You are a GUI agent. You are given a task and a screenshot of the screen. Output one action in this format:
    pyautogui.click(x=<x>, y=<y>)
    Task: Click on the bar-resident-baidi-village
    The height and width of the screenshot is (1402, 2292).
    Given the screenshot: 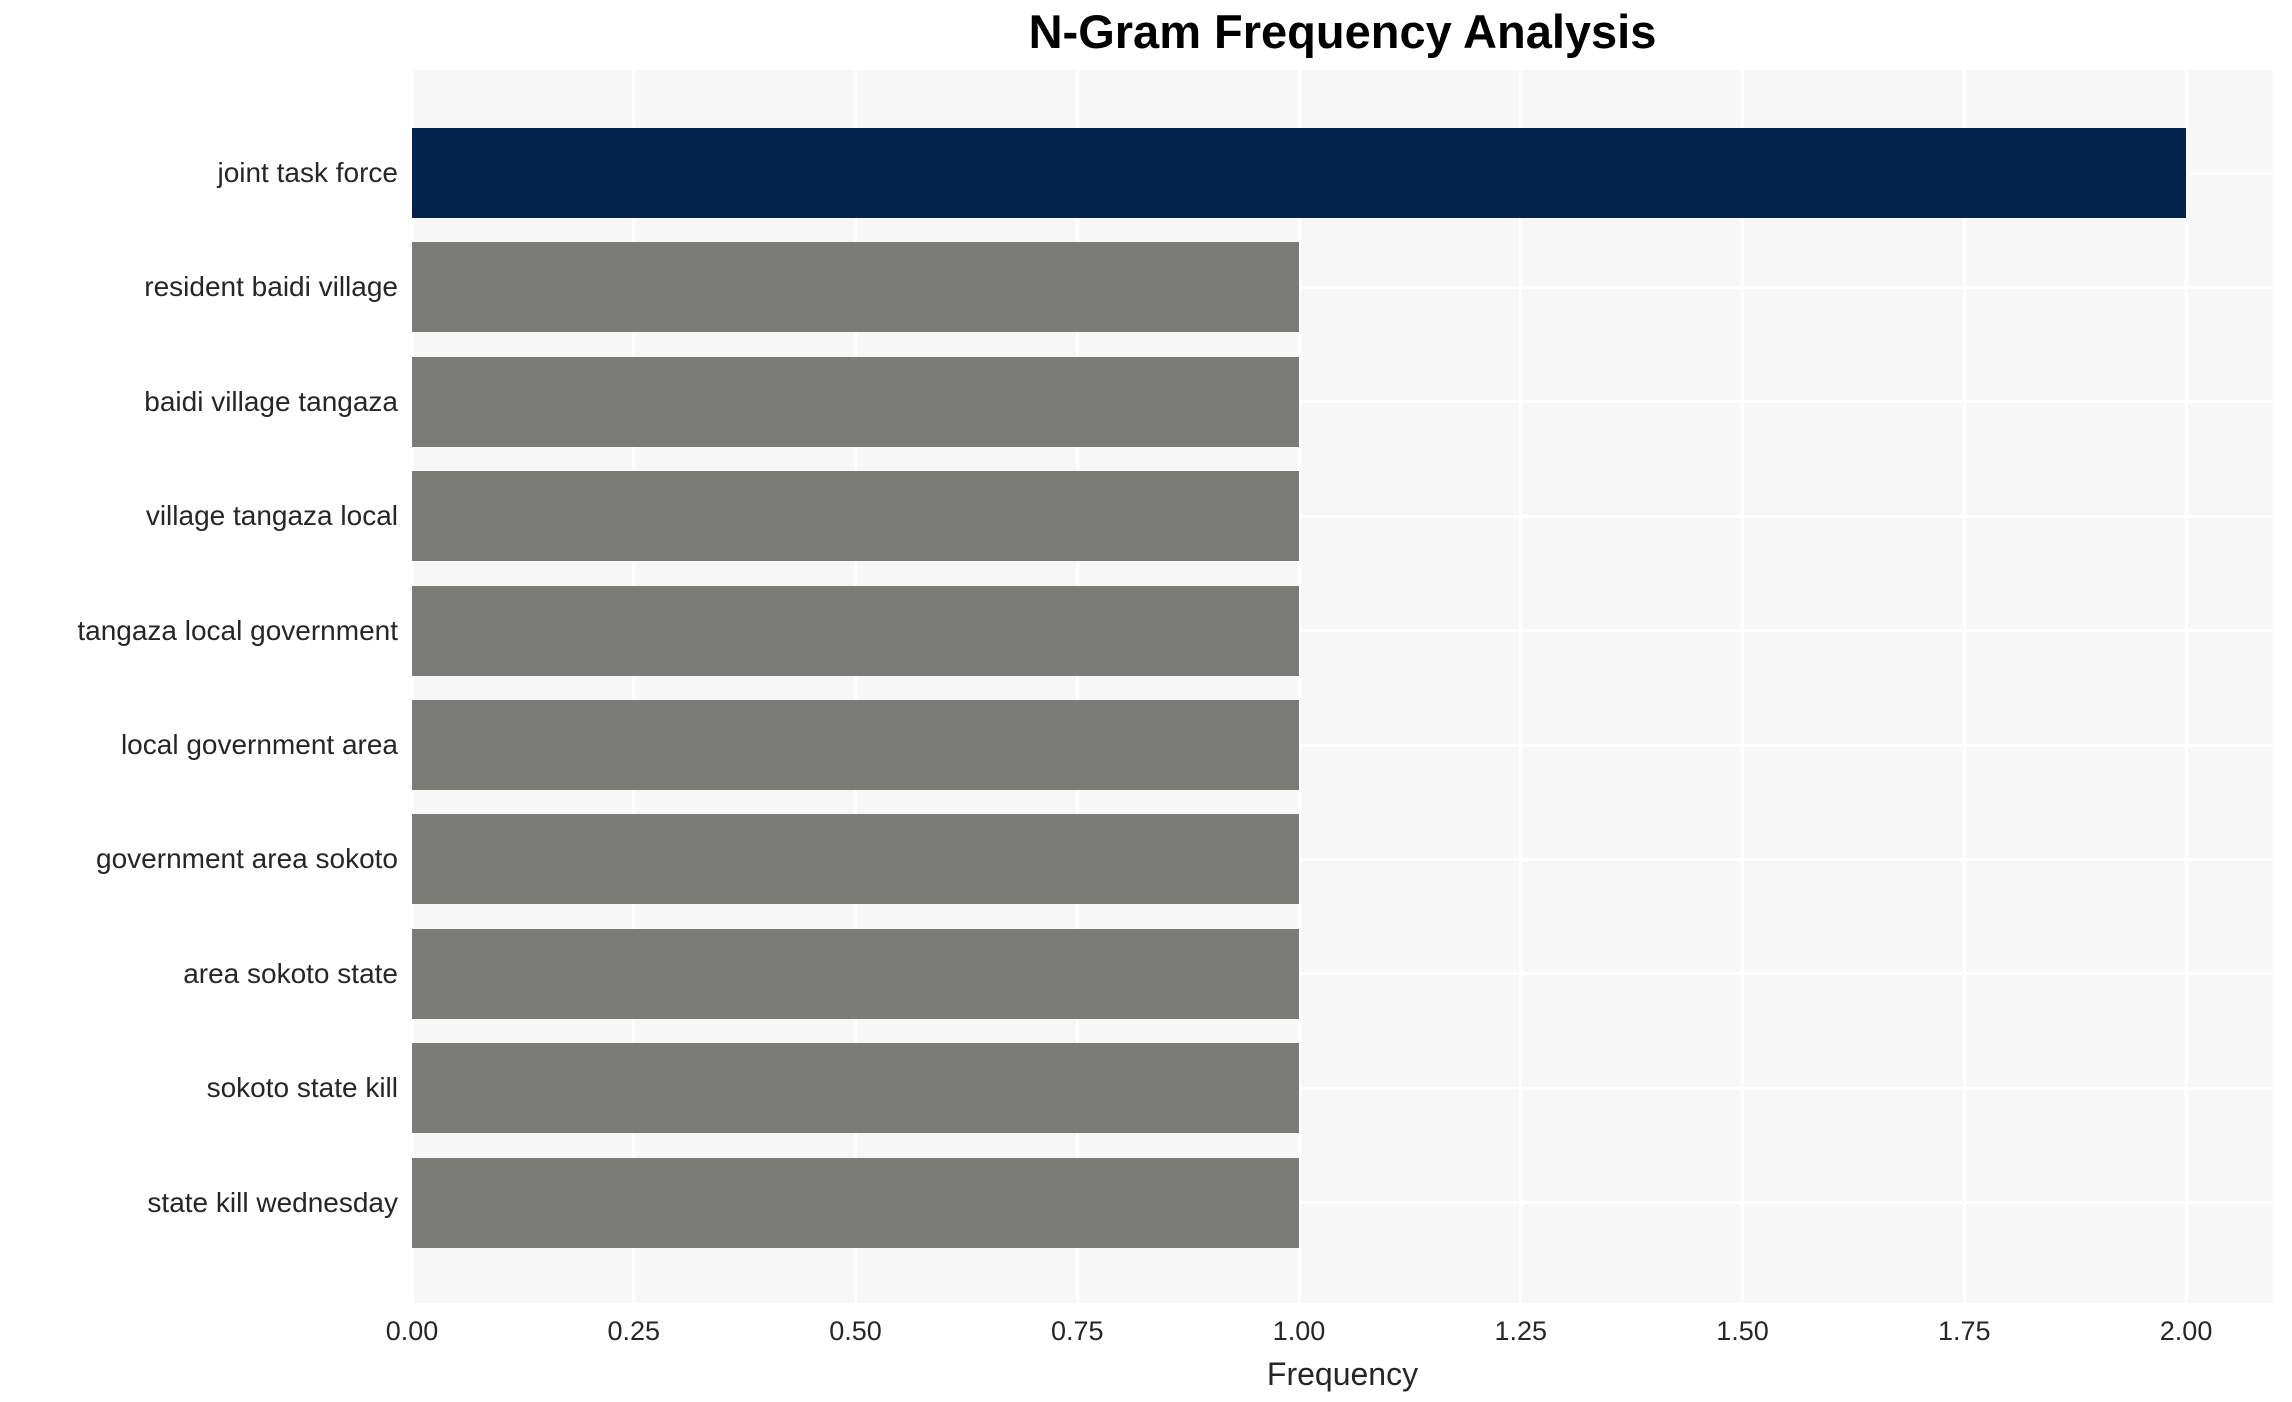 What is the action you would take?
    pyautogui.click(x=856, y=287)
    